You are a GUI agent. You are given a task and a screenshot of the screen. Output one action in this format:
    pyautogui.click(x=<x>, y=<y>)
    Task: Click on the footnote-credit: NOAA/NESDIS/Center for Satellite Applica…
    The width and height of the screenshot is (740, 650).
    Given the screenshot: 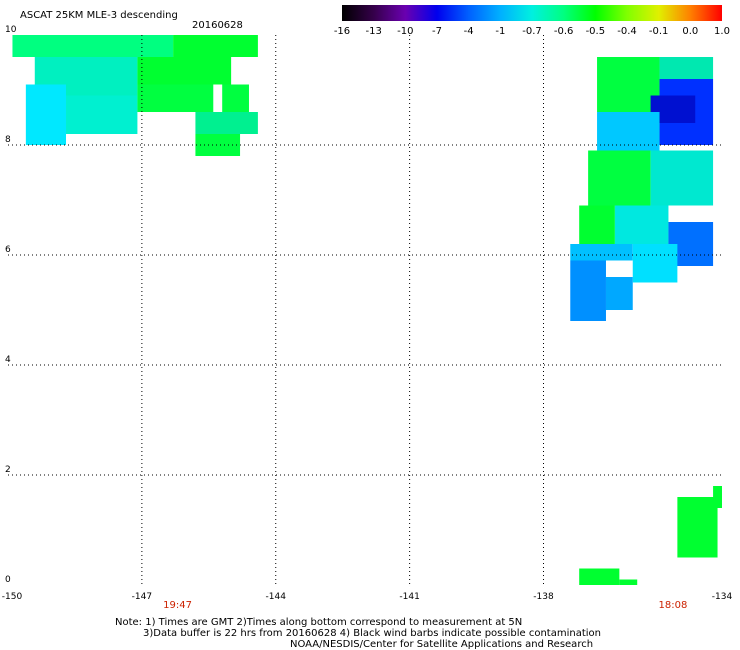 What is the action you would take?
    pyautogui.click(x=442, y=644)
    